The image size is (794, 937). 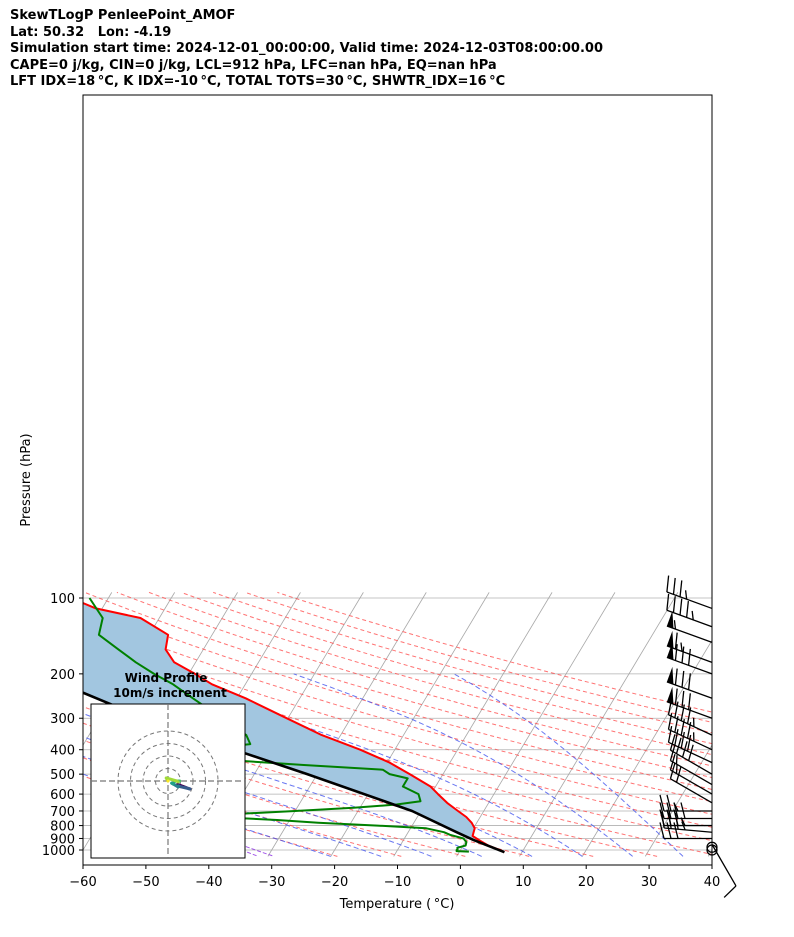 What do you see at coordinates (712, 847) in the screenshot?
I see `calm-wind-circle` at bounding box center [712, 847].